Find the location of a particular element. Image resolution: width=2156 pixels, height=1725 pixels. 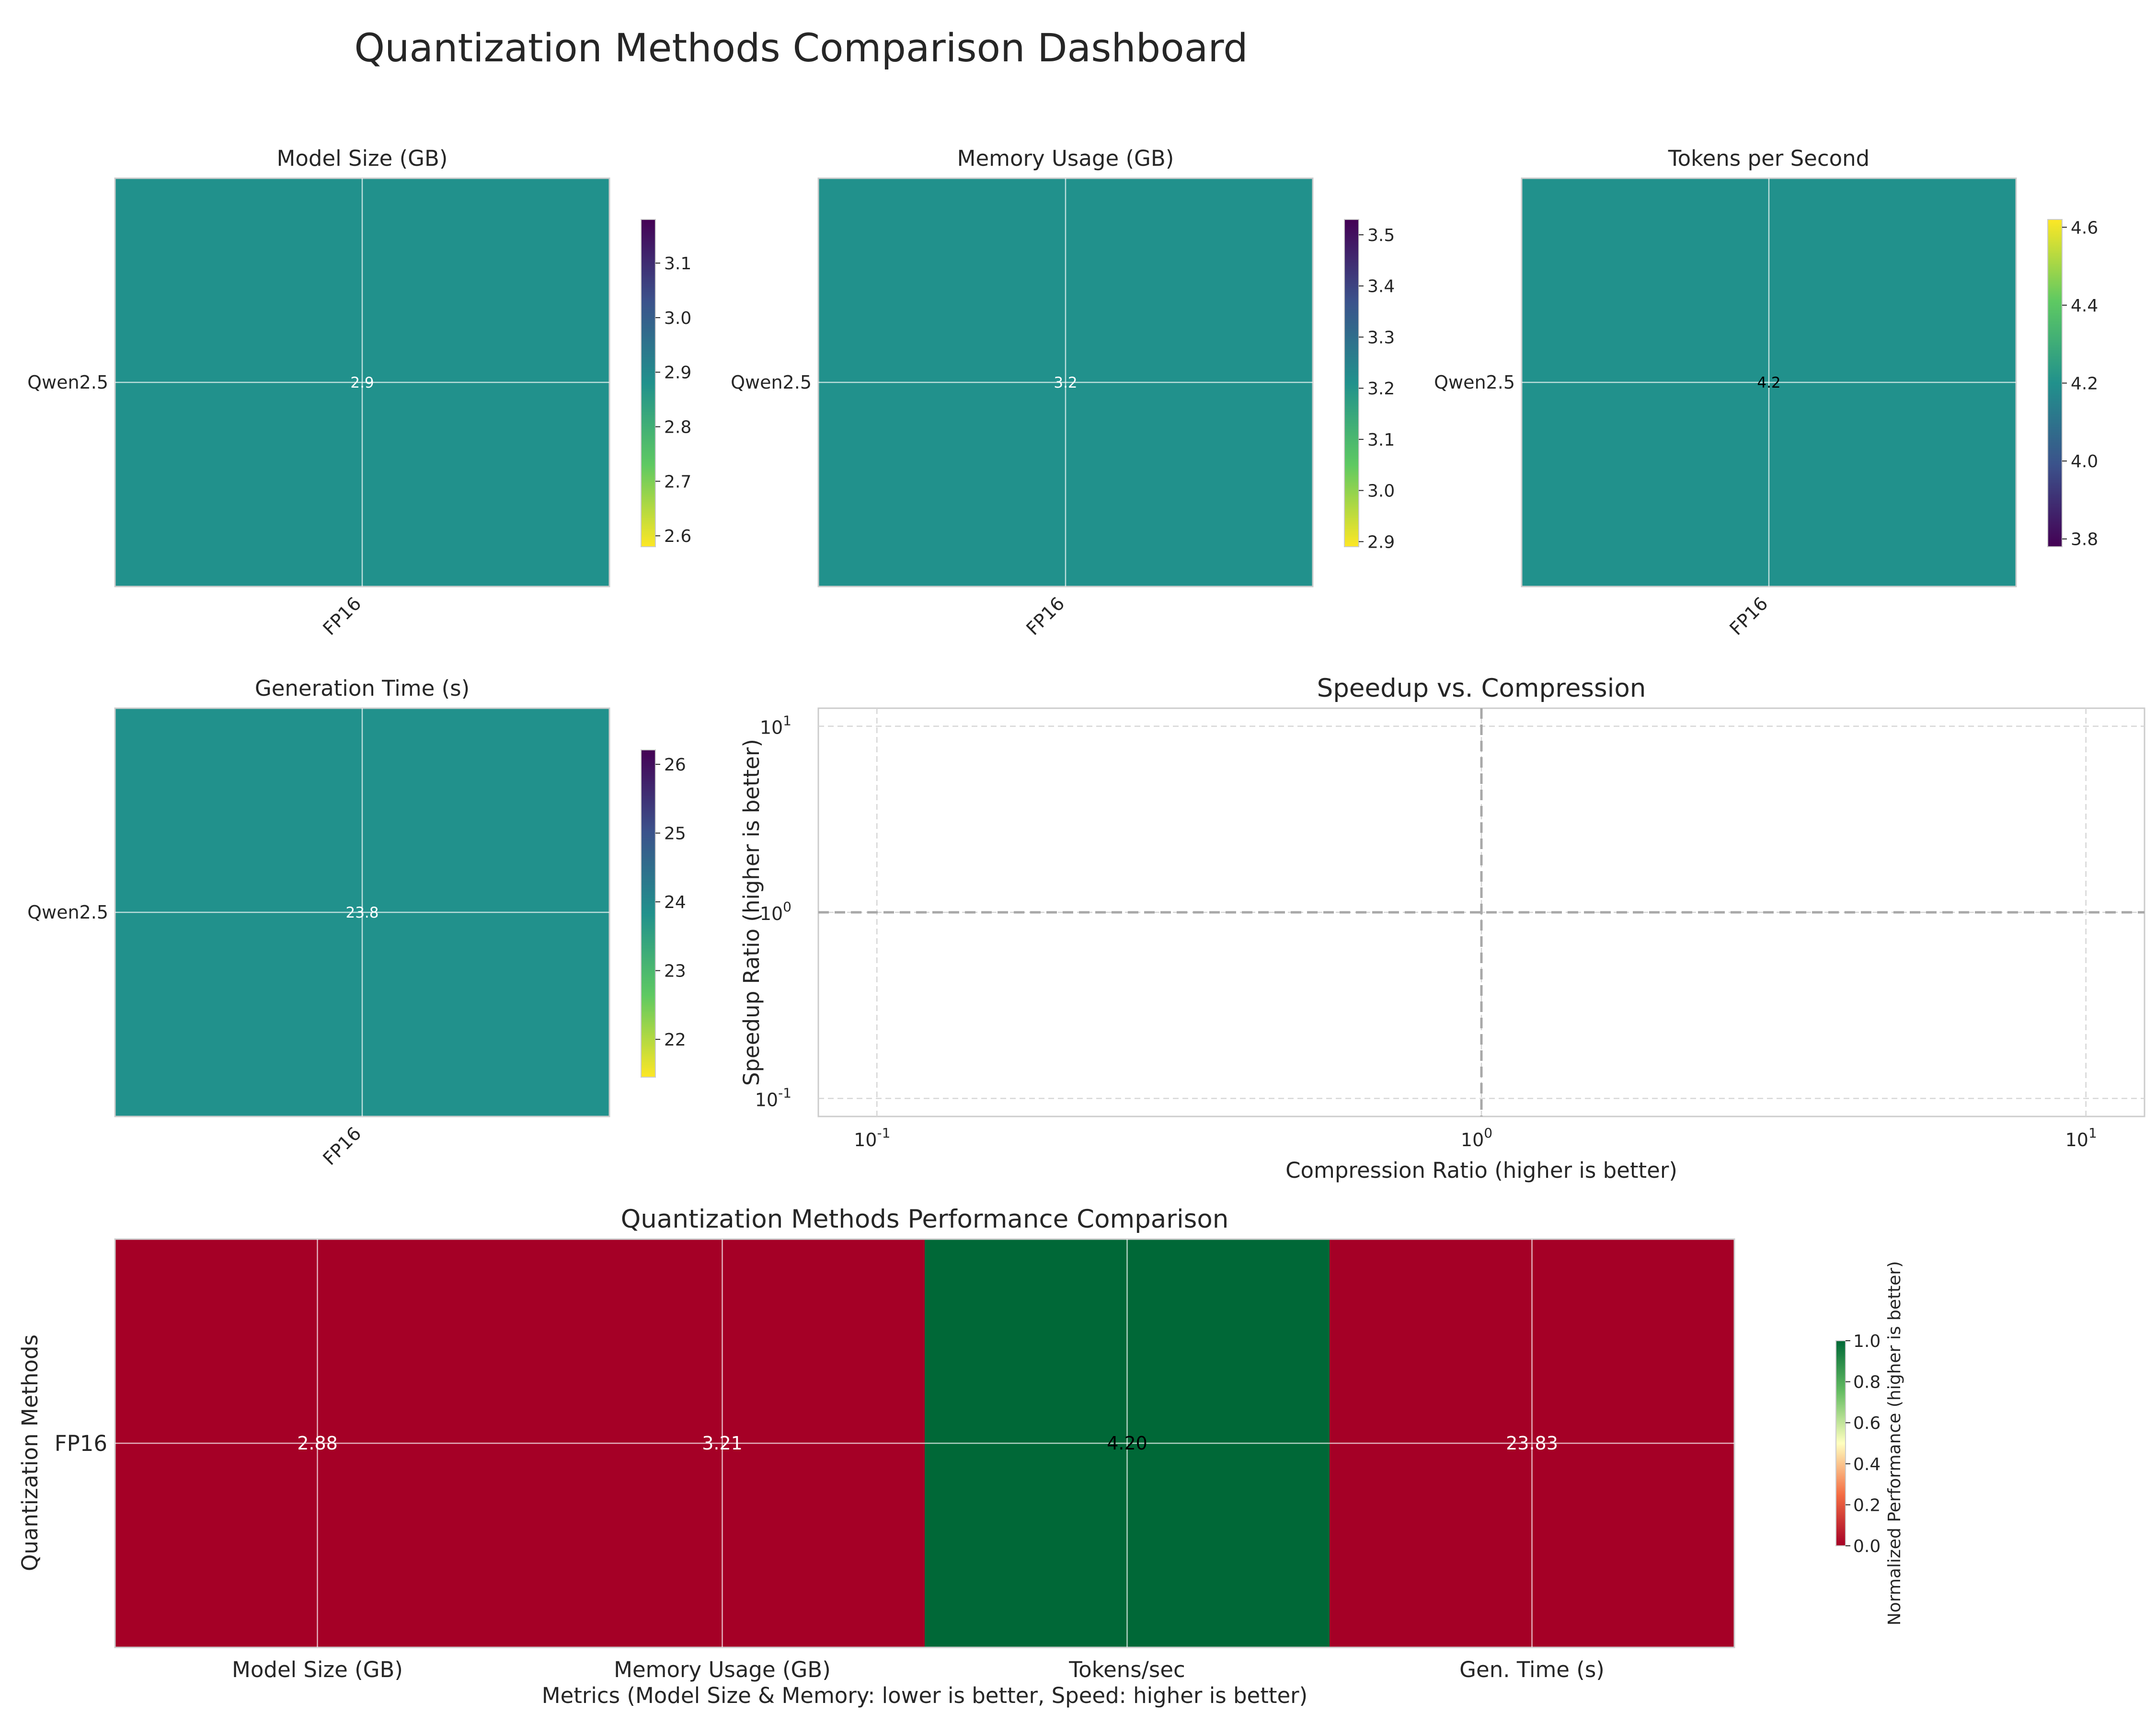

colorbar-tick-label: 2.7 is located at coordinates (677, 482).